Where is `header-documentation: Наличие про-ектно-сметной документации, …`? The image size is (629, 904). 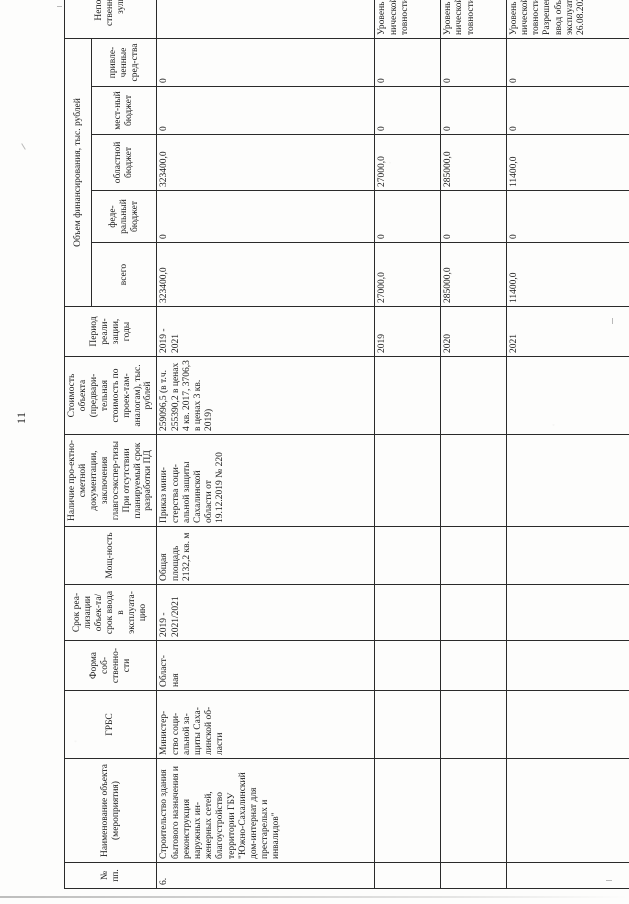 header-documentation: Наличие про-ектно-сметной документации, … is located at coordinates (110, 480).